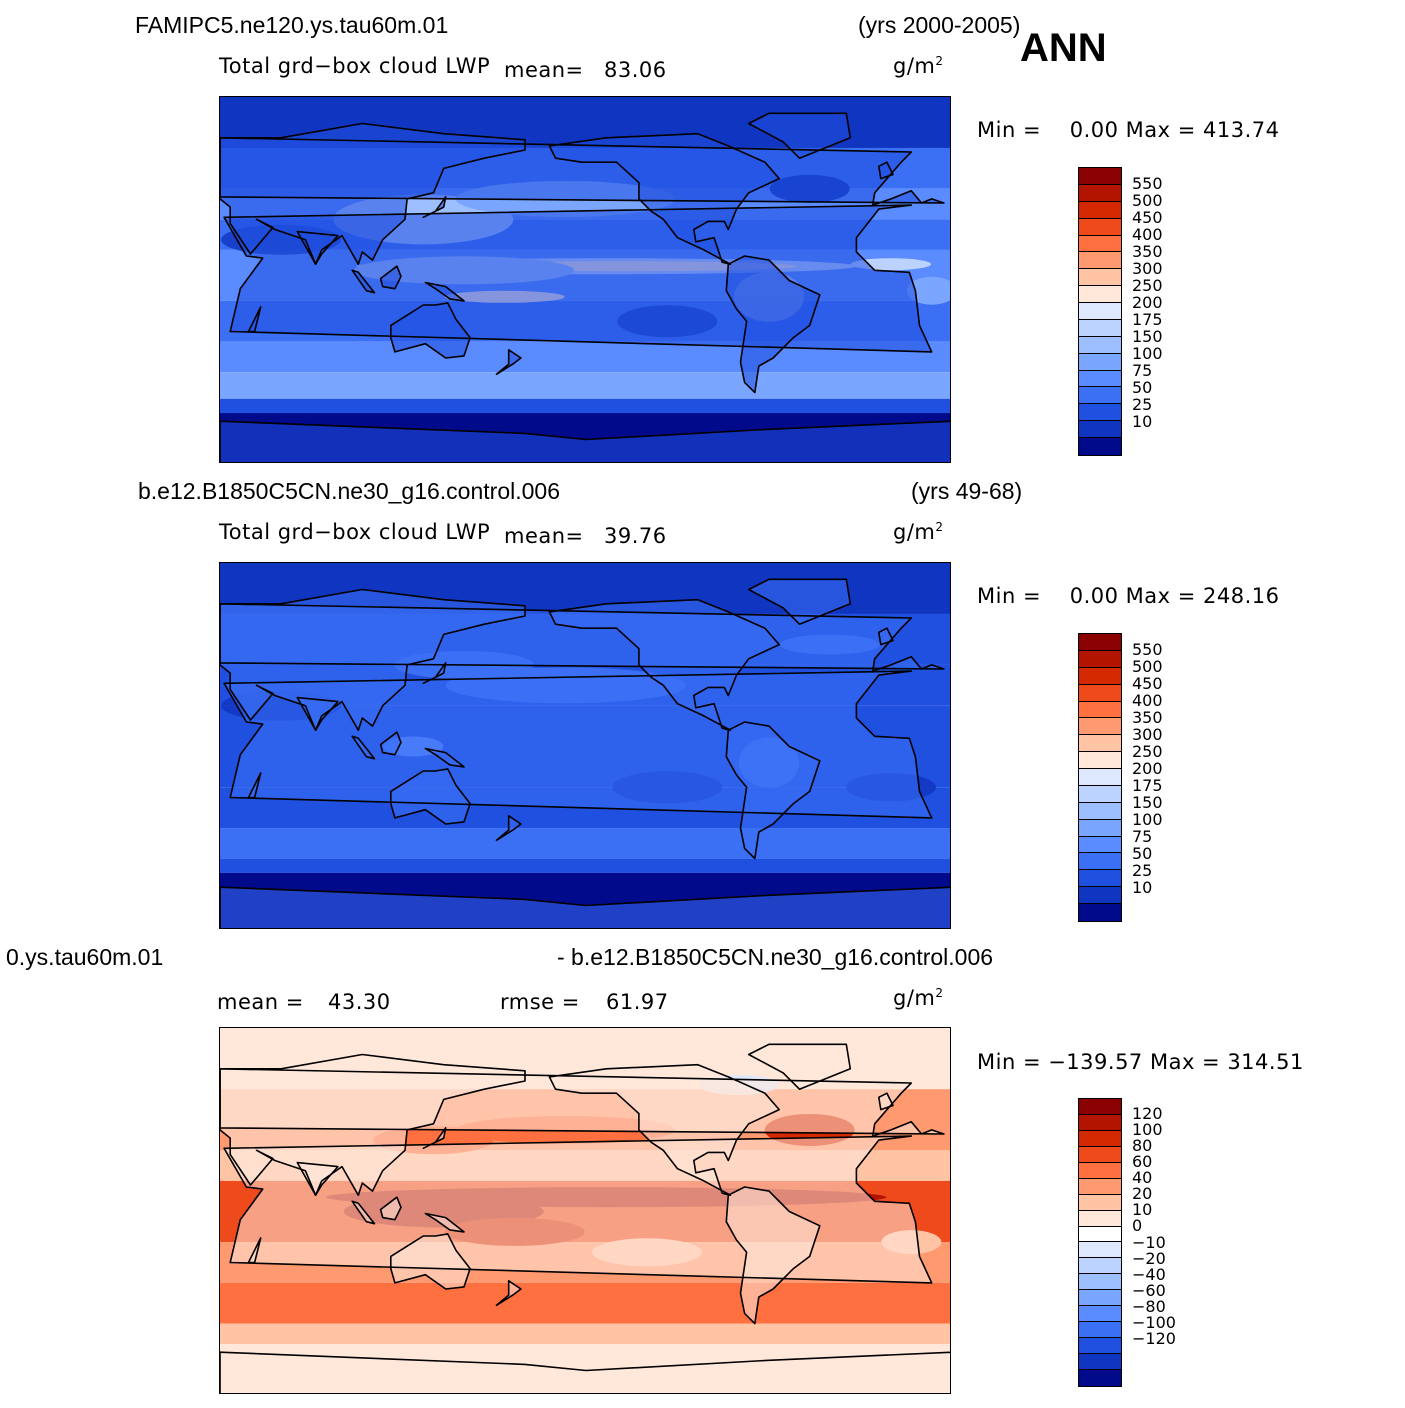 Image resolution: width=1405 pixels, height=1408 pixels. I want to click on colorbar-tick-label: −100, so click(1154, 1322).